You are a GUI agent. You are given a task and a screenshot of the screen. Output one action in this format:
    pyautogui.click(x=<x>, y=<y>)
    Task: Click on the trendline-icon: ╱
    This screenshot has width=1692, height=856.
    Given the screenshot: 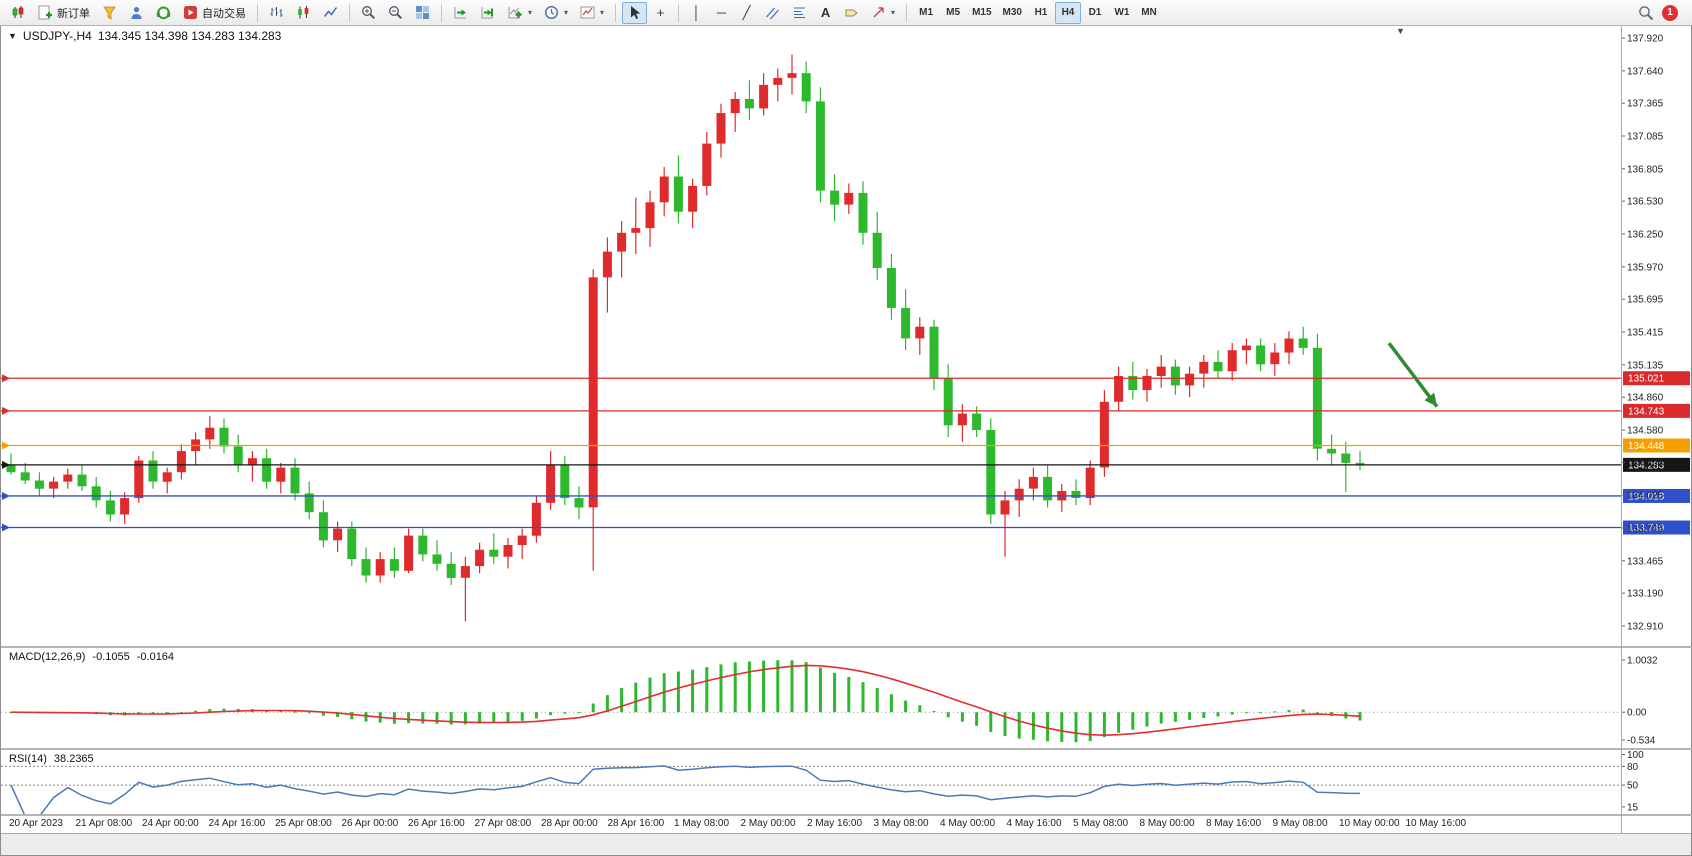 What is the action you would take?
    pyautogui.click(x=746, y=12)
    